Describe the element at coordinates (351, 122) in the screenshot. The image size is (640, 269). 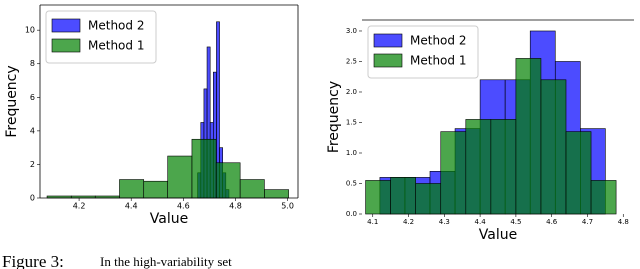
I see `y-tick-label: 1.5` at that location.